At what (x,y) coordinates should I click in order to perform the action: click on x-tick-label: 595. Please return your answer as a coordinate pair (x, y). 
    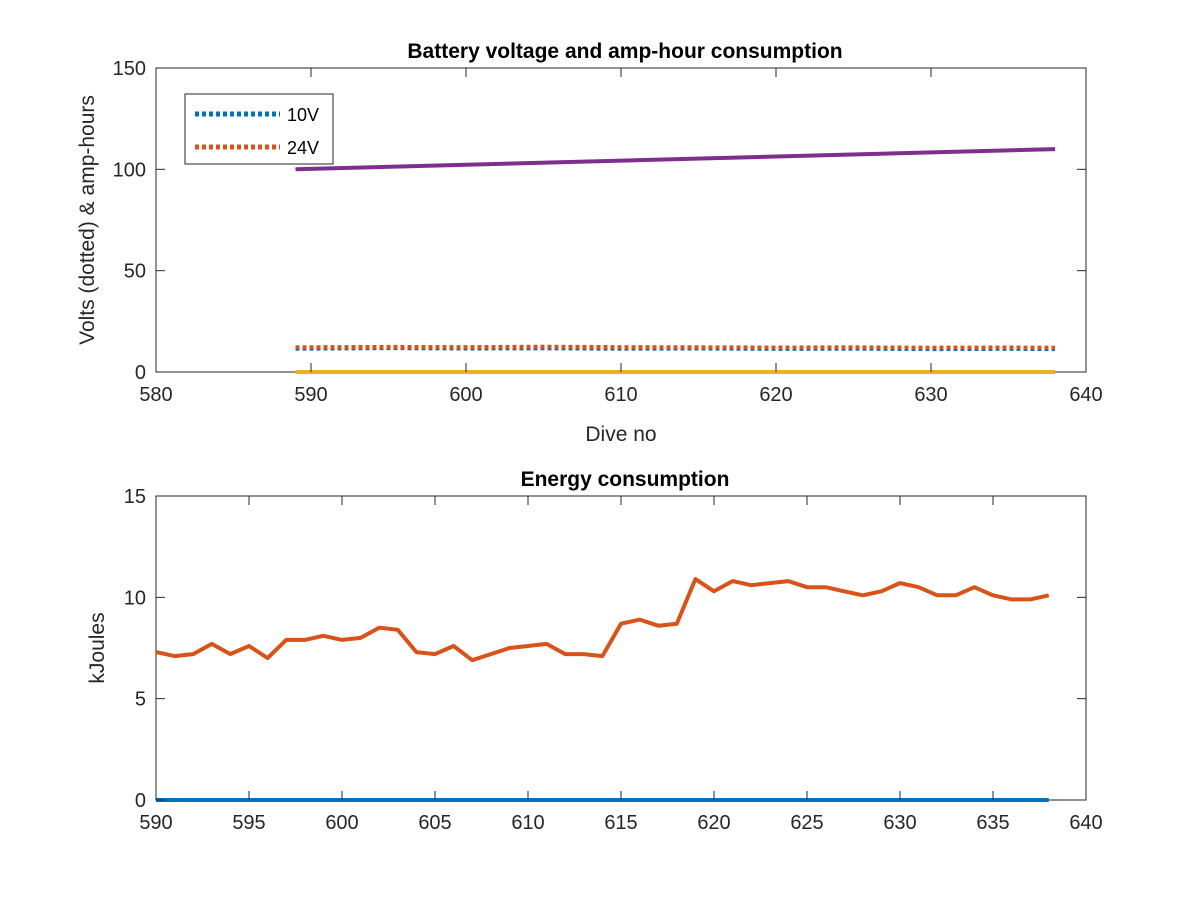
    Looking at the image, I should click on (248, 823).